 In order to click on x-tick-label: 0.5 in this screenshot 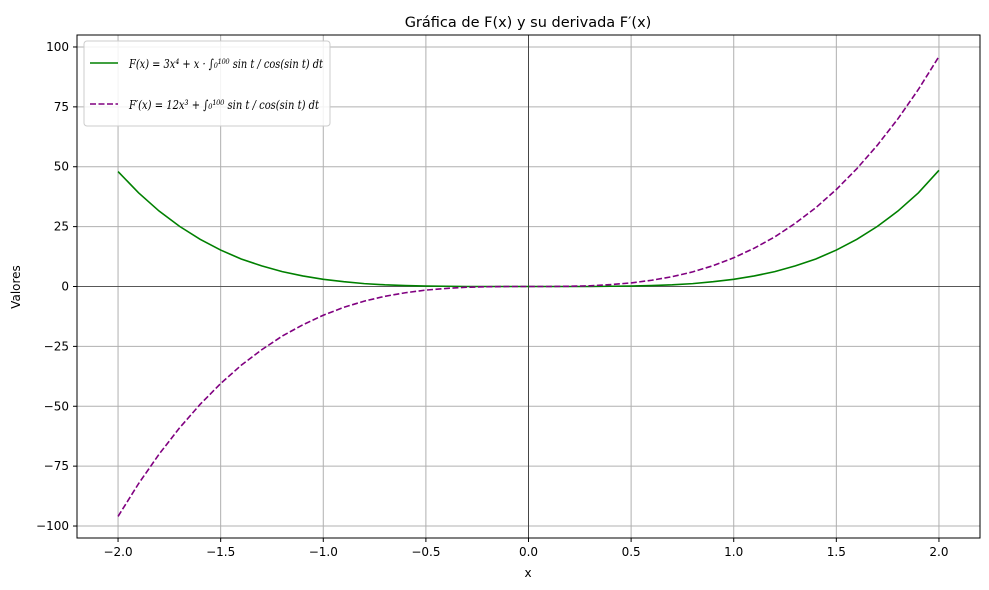, I will do `click(631, 552)`.